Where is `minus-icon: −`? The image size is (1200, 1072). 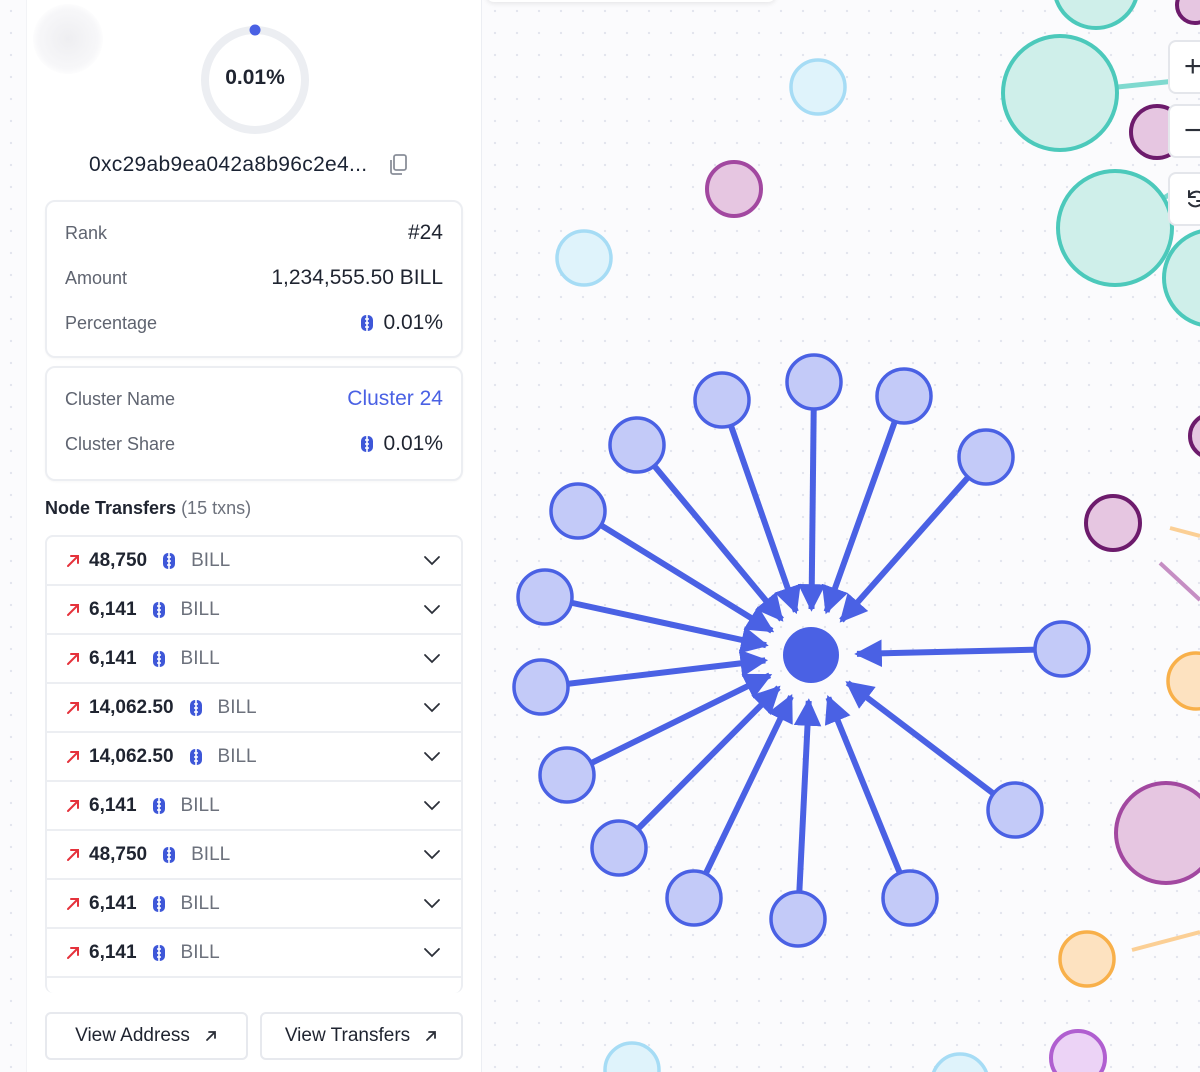
minus-icon: − is located at coordinates (1192, 130).